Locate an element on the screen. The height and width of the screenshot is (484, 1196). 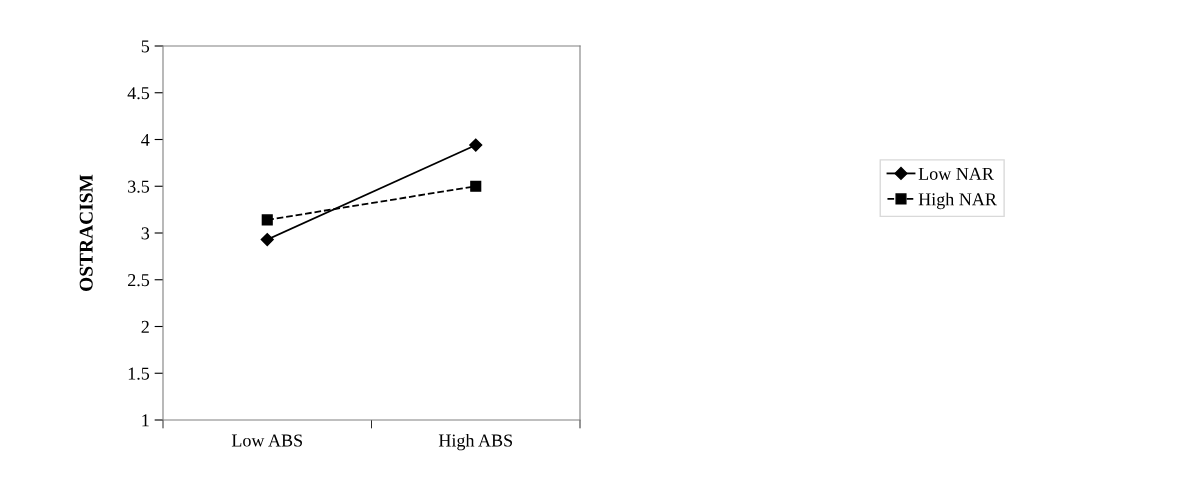
y-tick-label: 4 is located at coordinates (145, 139).